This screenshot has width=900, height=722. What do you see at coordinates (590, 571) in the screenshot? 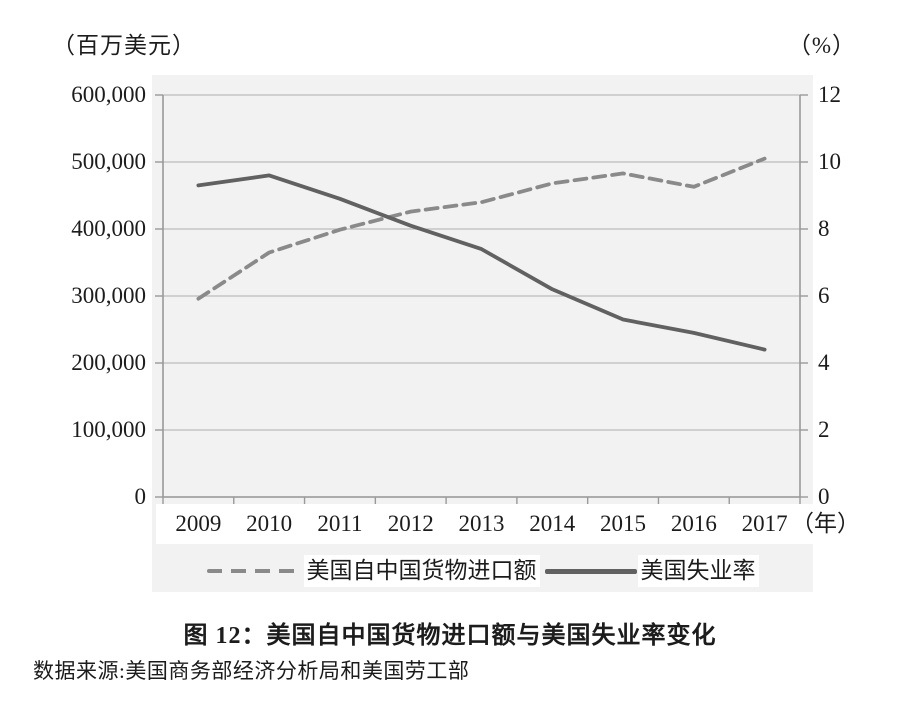
I see `unemployment-solid-line-sample` at bounding box center [590, 571].